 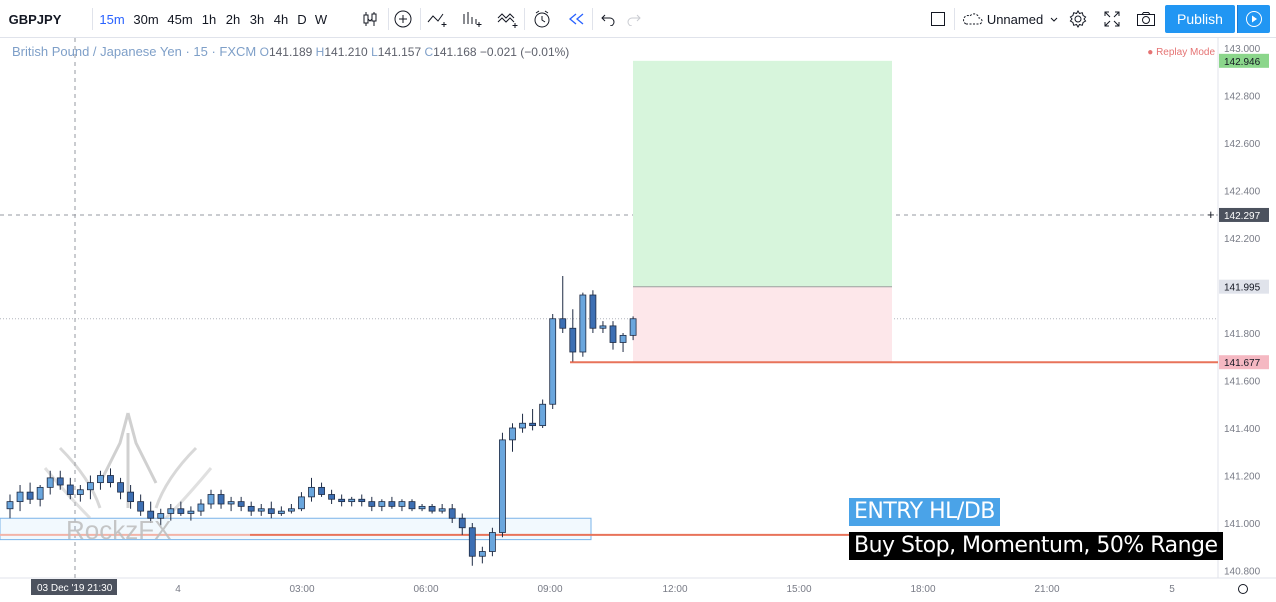 I want to click on cloud-icon, so click(x=972, y=19).